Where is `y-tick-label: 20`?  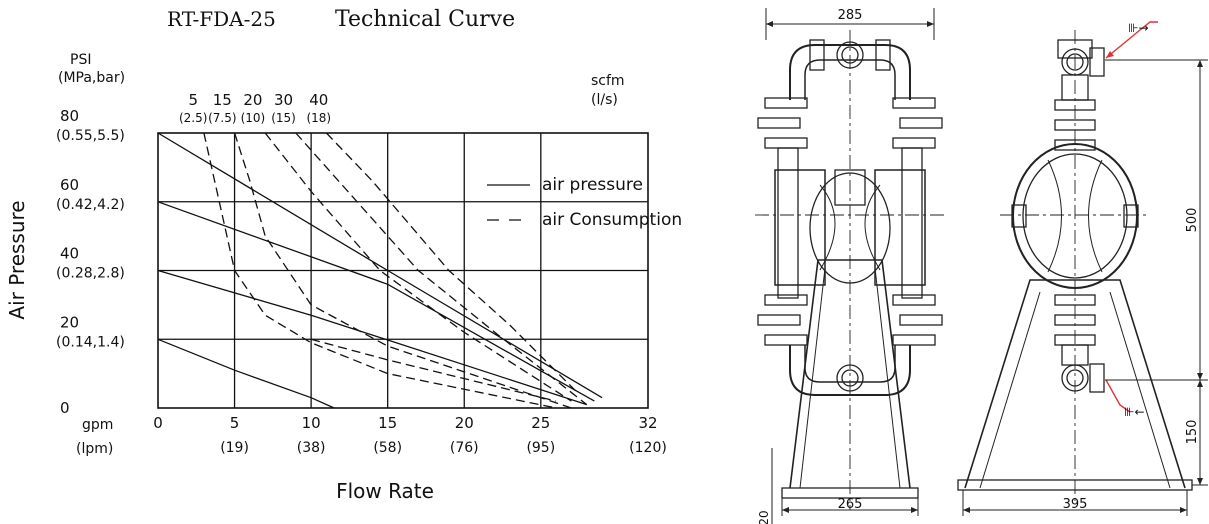
y-tick-label: 20 is located at coordinates (69, 322).